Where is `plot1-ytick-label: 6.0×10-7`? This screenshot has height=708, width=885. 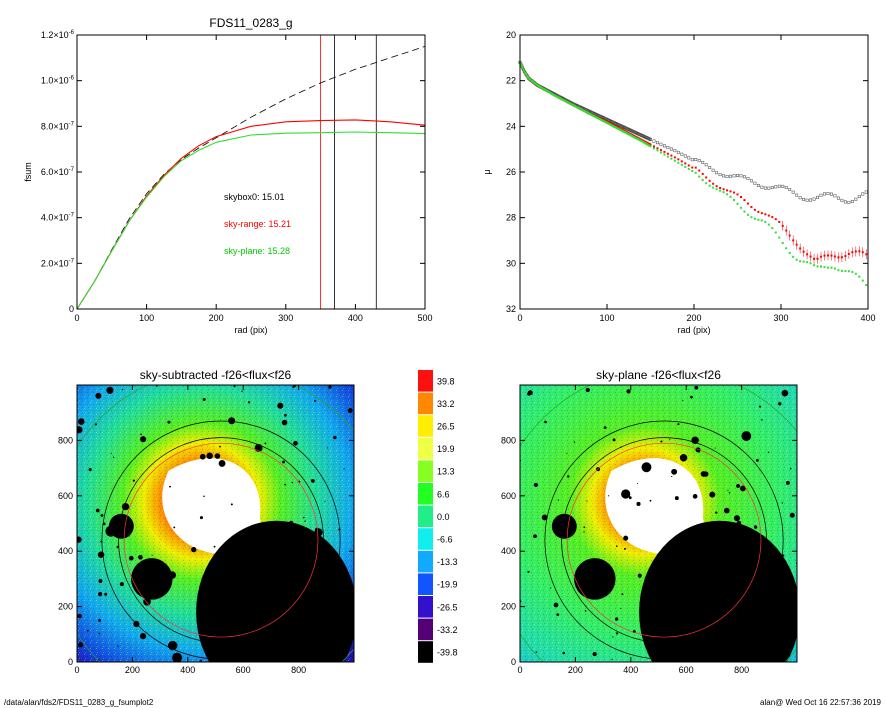 plot1-ytick-label: 6.0×10-7 is located at coordinates (58, 172).